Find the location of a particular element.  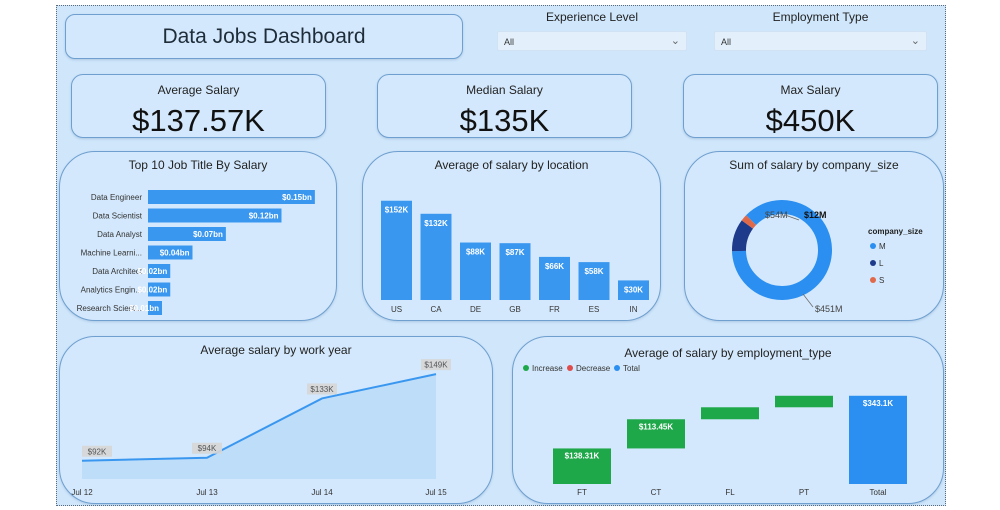

legend-label: Decrease is located at coordinates (593, 368).